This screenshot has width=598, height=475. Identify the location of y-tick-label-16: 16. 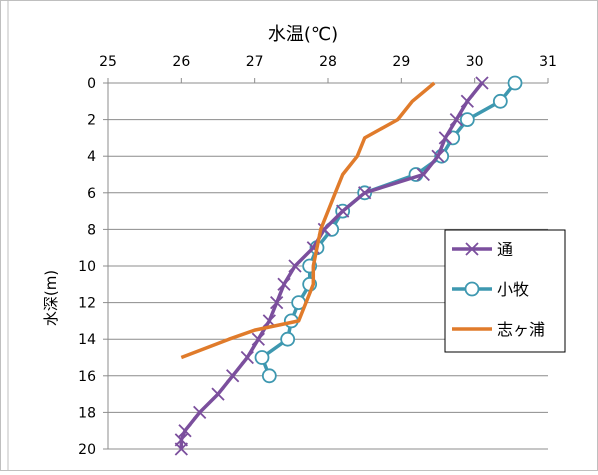
(87, 377).